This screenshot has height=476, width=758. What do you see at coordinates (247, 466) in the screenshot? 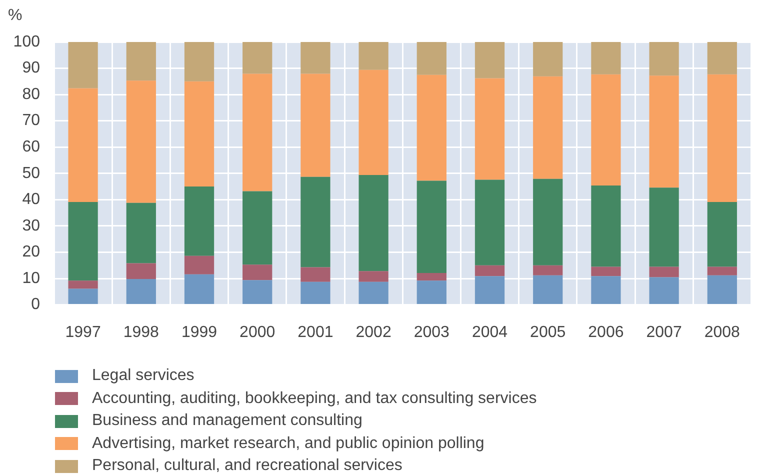
I see `legend-label: Personal, cultural, and recreational services` at bounding box center [247, 466].